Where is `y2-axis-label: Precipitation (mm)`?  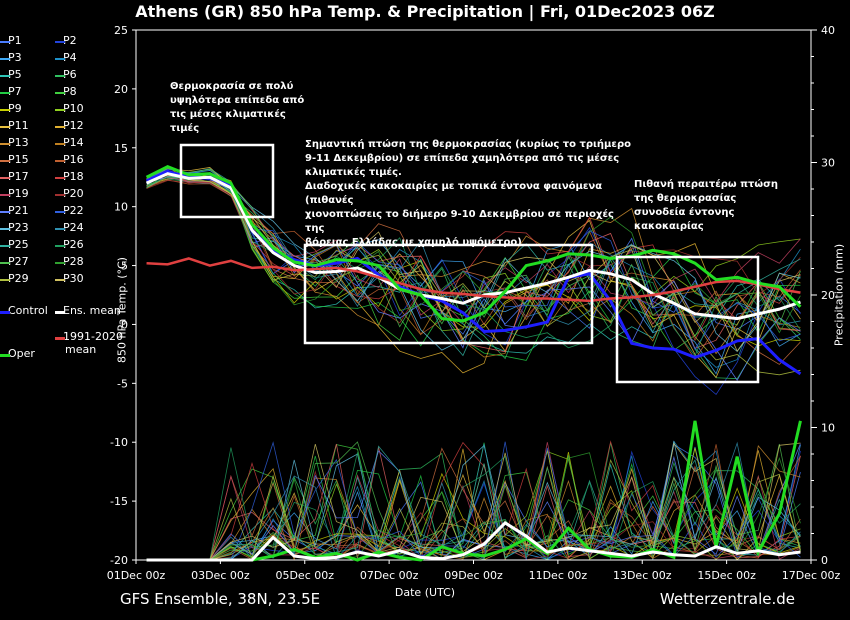
y2-axis-label: Precipitation (mm) is located at coordinates (839, 295).